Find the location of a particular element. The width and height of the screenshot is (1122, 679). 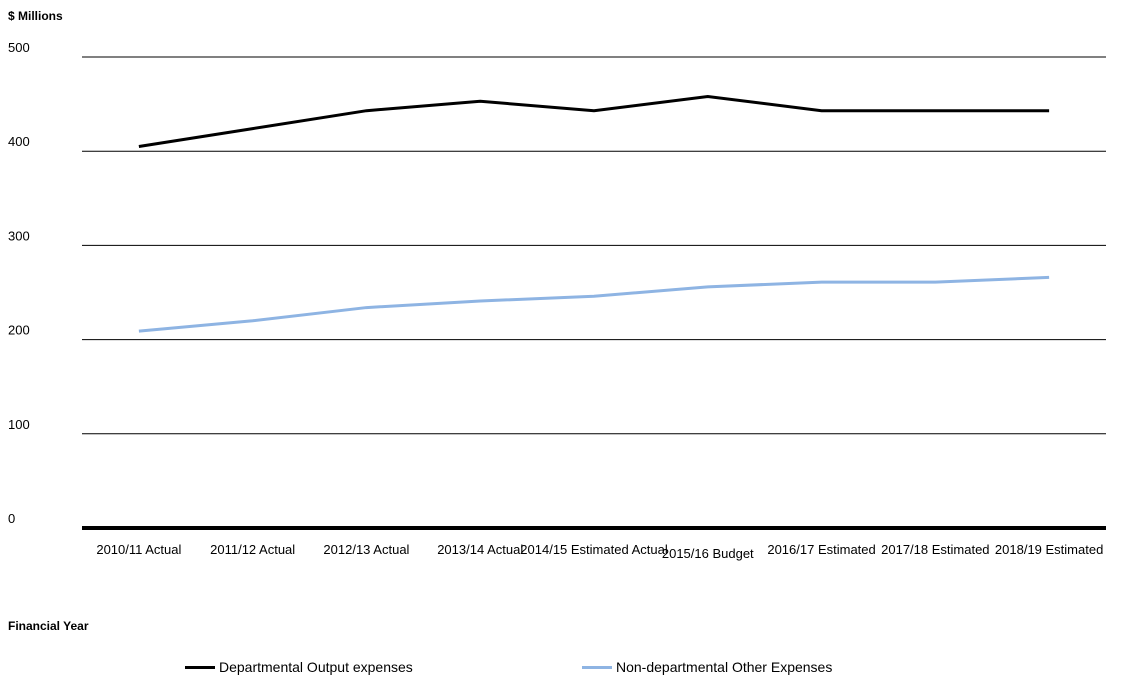

x-tick-label: 2014/15 Estimated Actual is located at coordinates (594, 549).